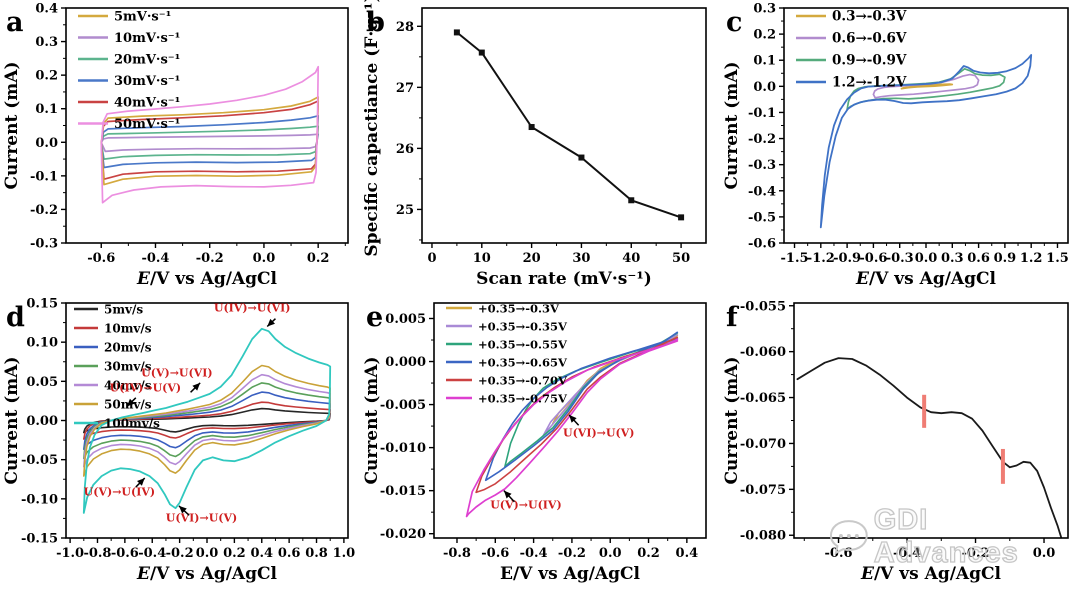 The height and width of the screenshot is (590, 1080). Describe the element at coordinates (763, 536) in the screenshot. I see `y-tick-label: -0.080` at that location.